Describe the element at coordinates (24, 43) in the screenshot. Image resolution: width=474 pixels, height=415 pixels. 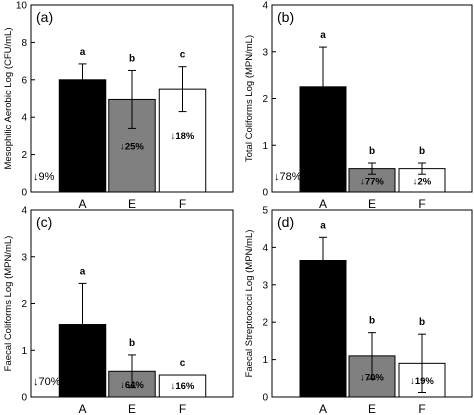
I see `y-tick-label: 8` at that location.